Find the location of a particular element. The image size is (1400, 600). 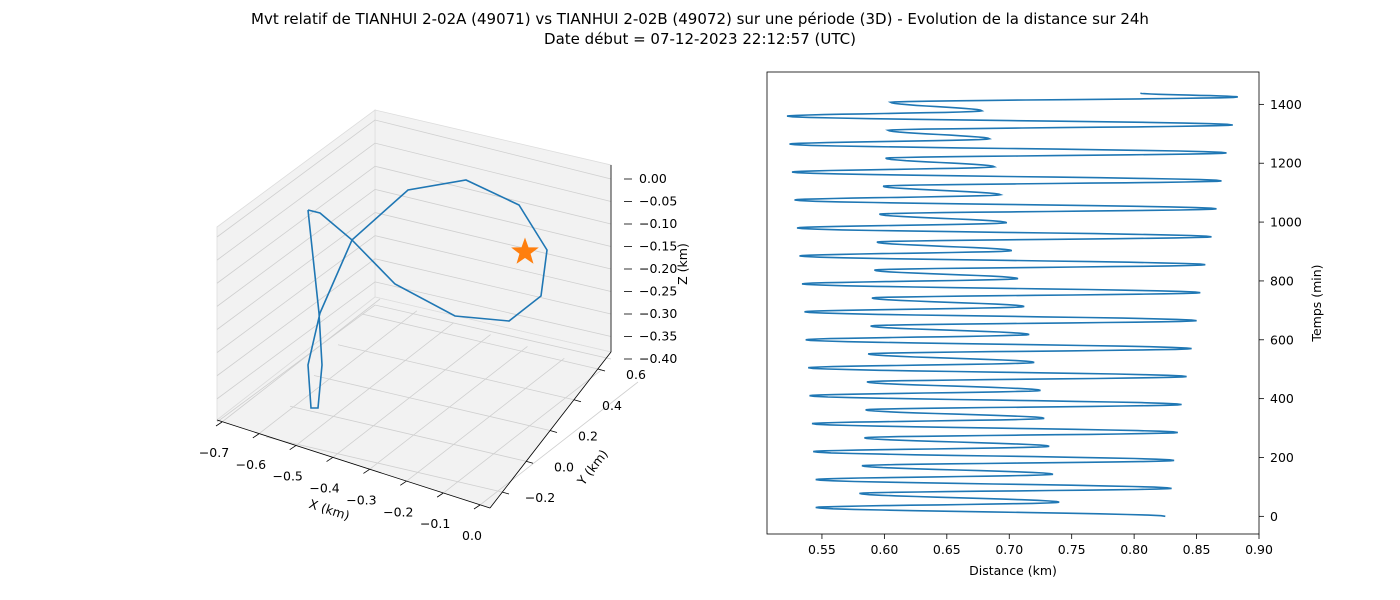

y-tick-label-2d: 800 is located at coordinates (1282, 280).